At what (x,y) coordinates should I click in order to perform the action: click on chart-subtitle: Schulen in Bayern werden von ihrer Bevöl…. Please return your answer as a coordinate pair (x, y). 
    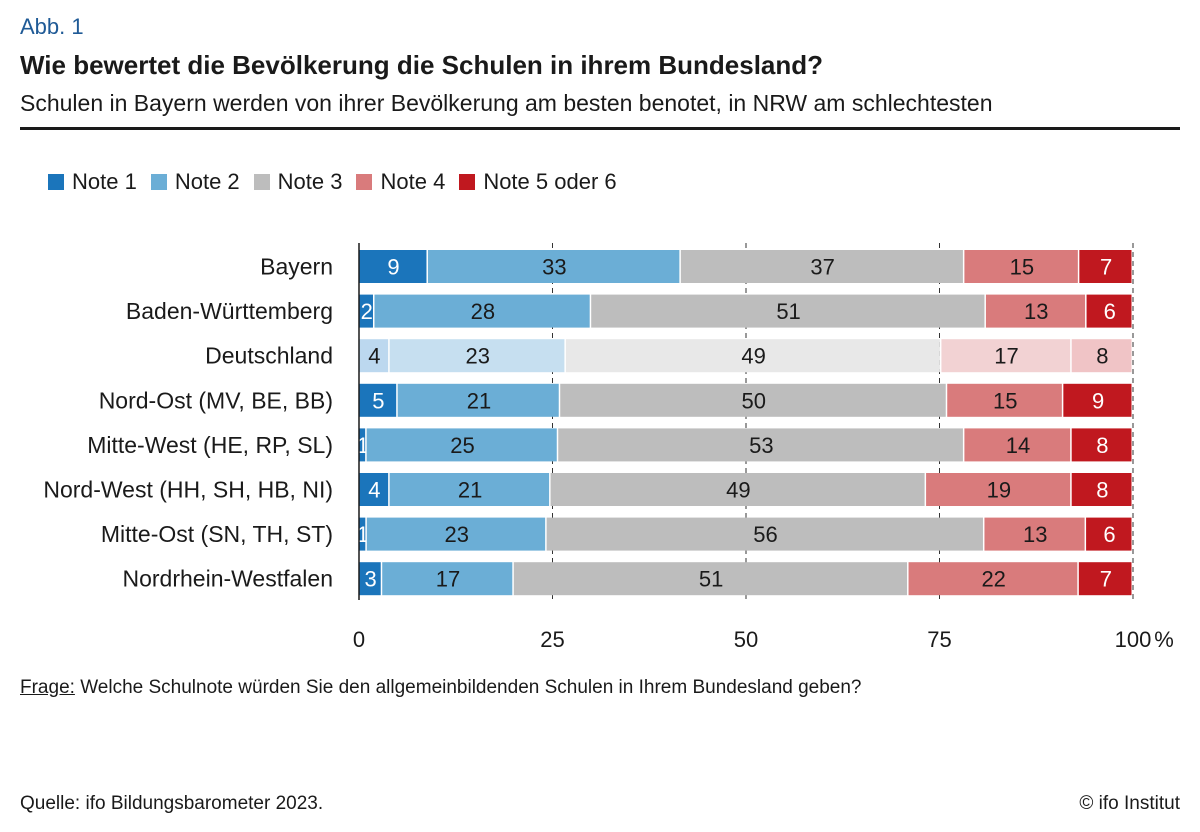
    Looking at the image, I should click on (506, 103).